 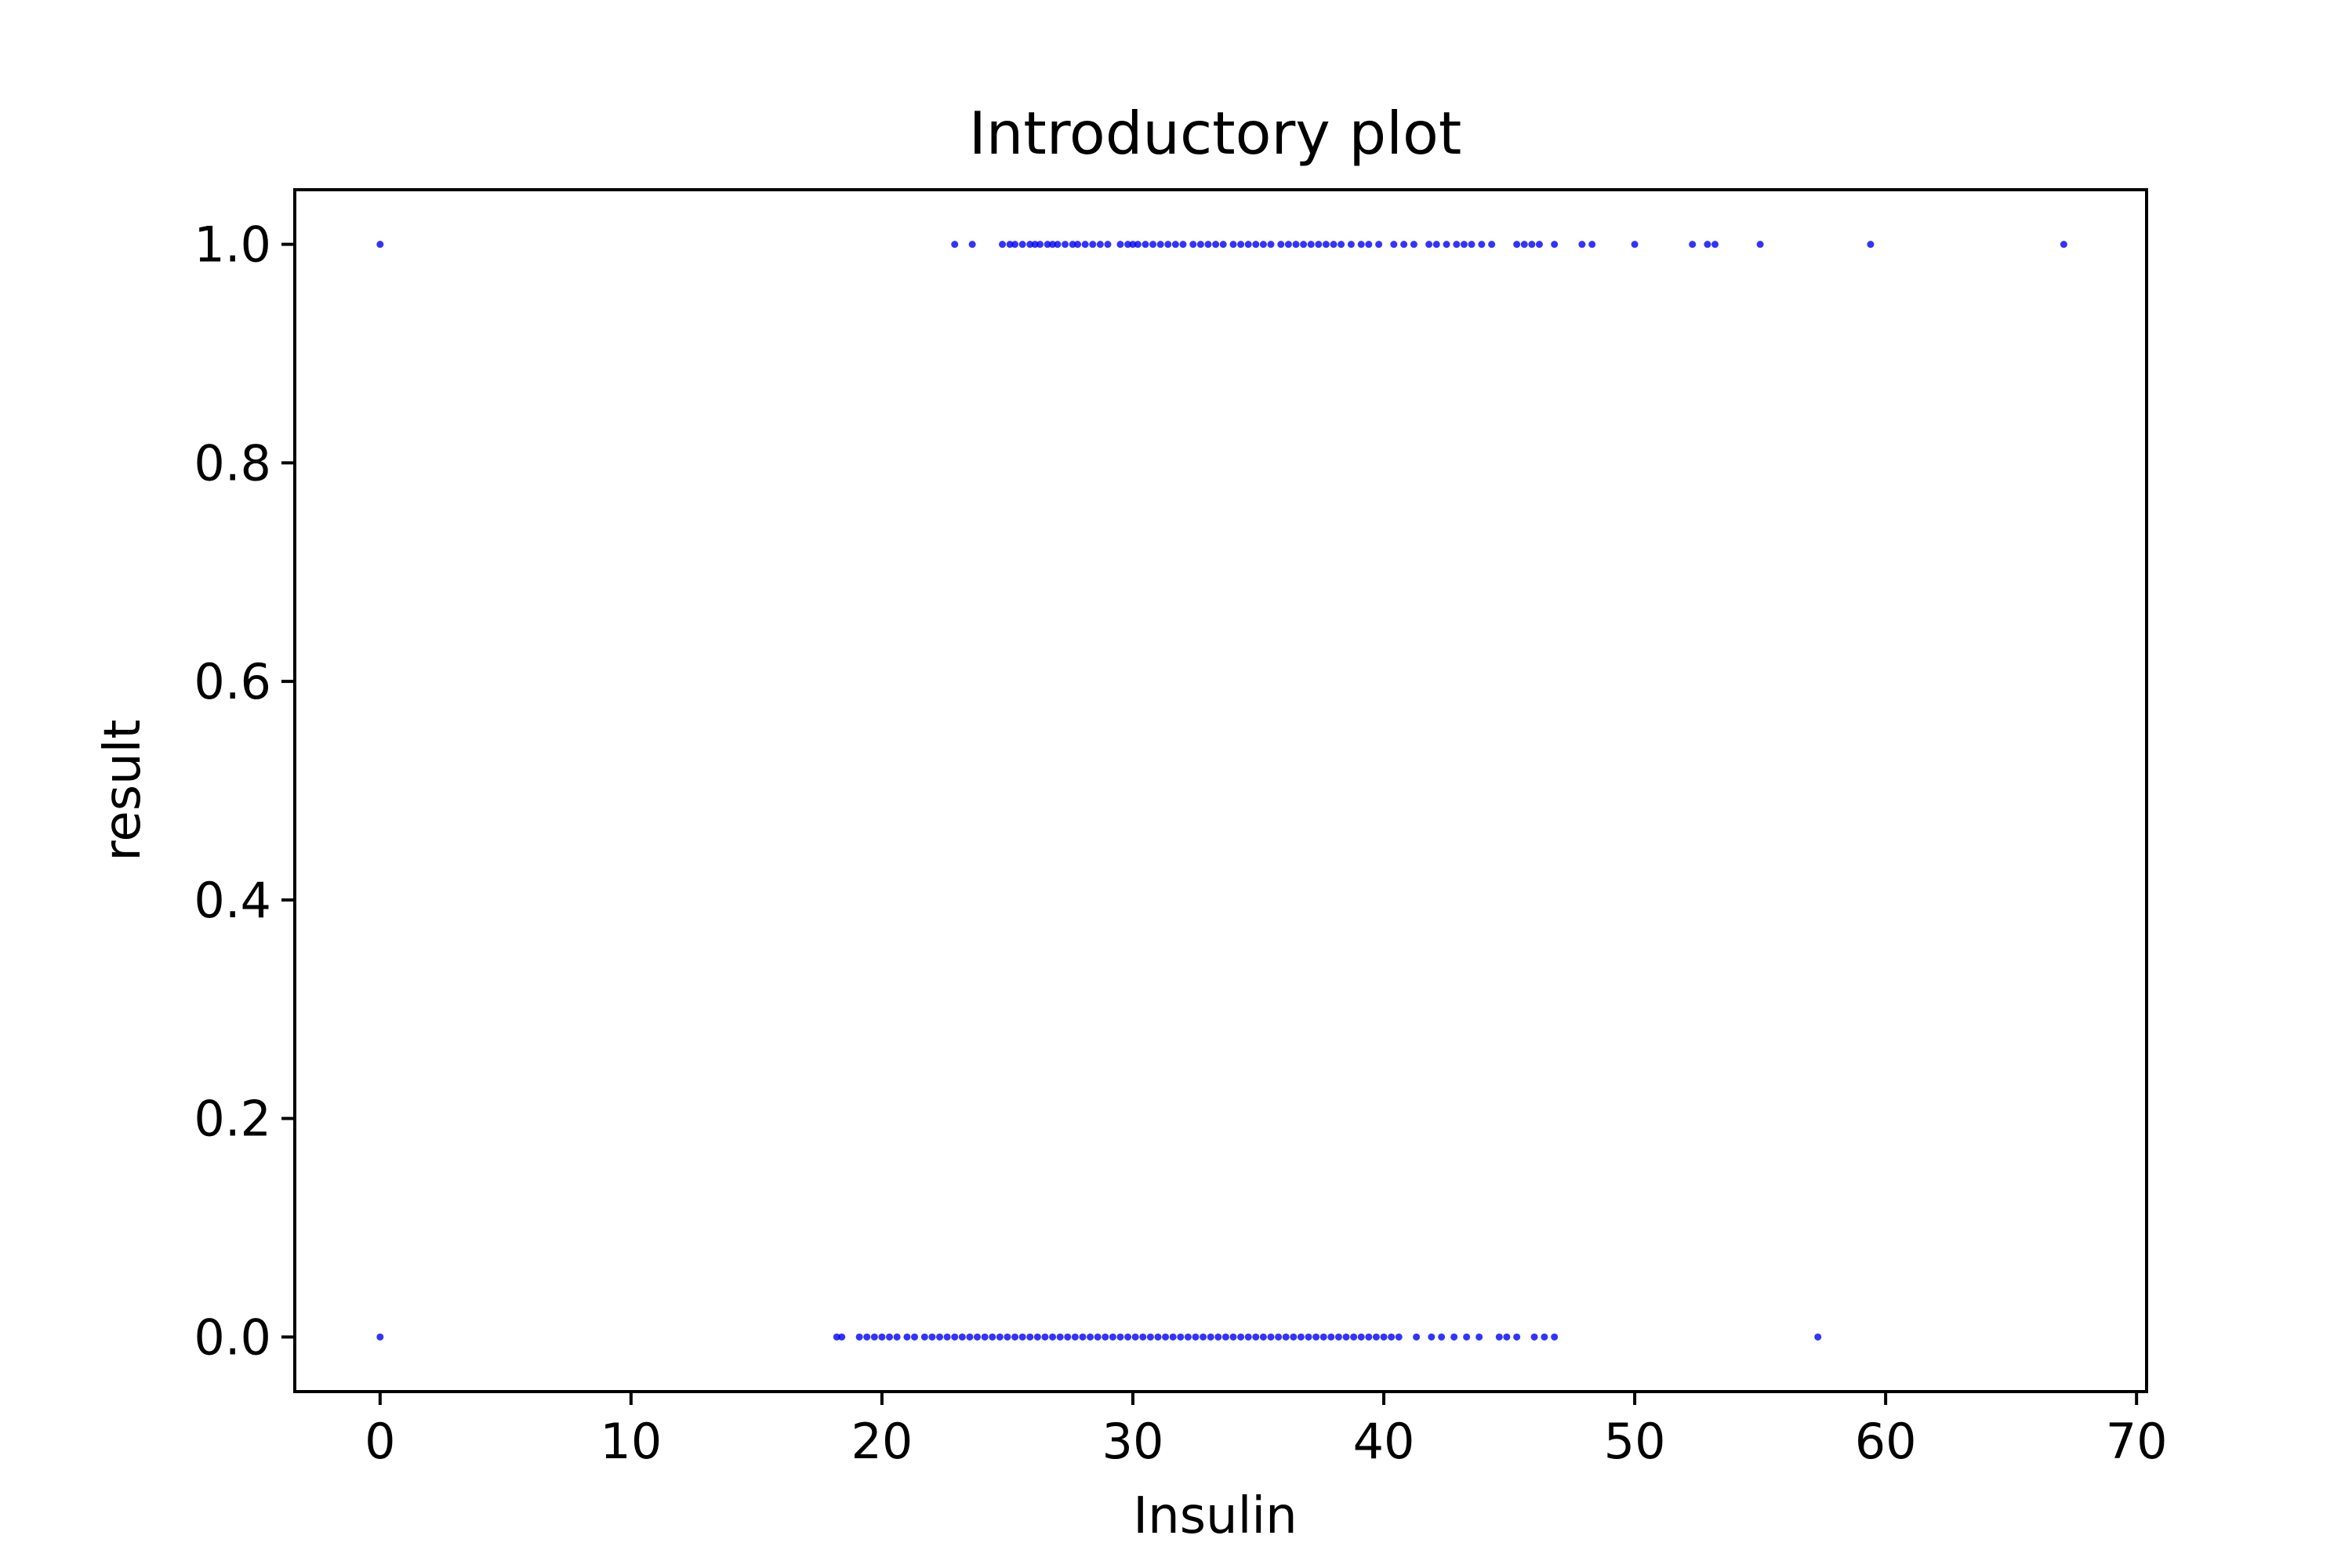 I want to click on x-tick-label: 0, so click(x=380, y=1441).